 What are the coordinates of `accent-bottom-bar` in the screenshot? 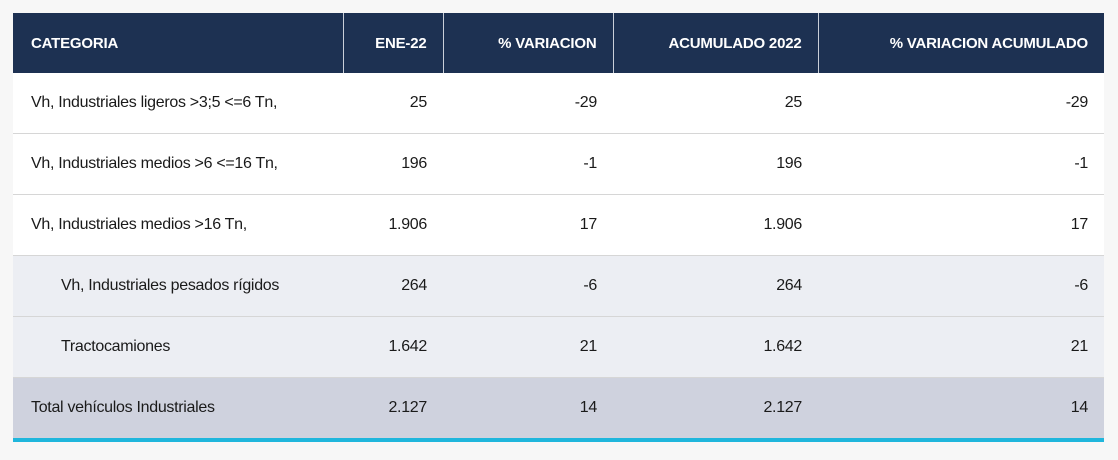 It's located at (558, 440).